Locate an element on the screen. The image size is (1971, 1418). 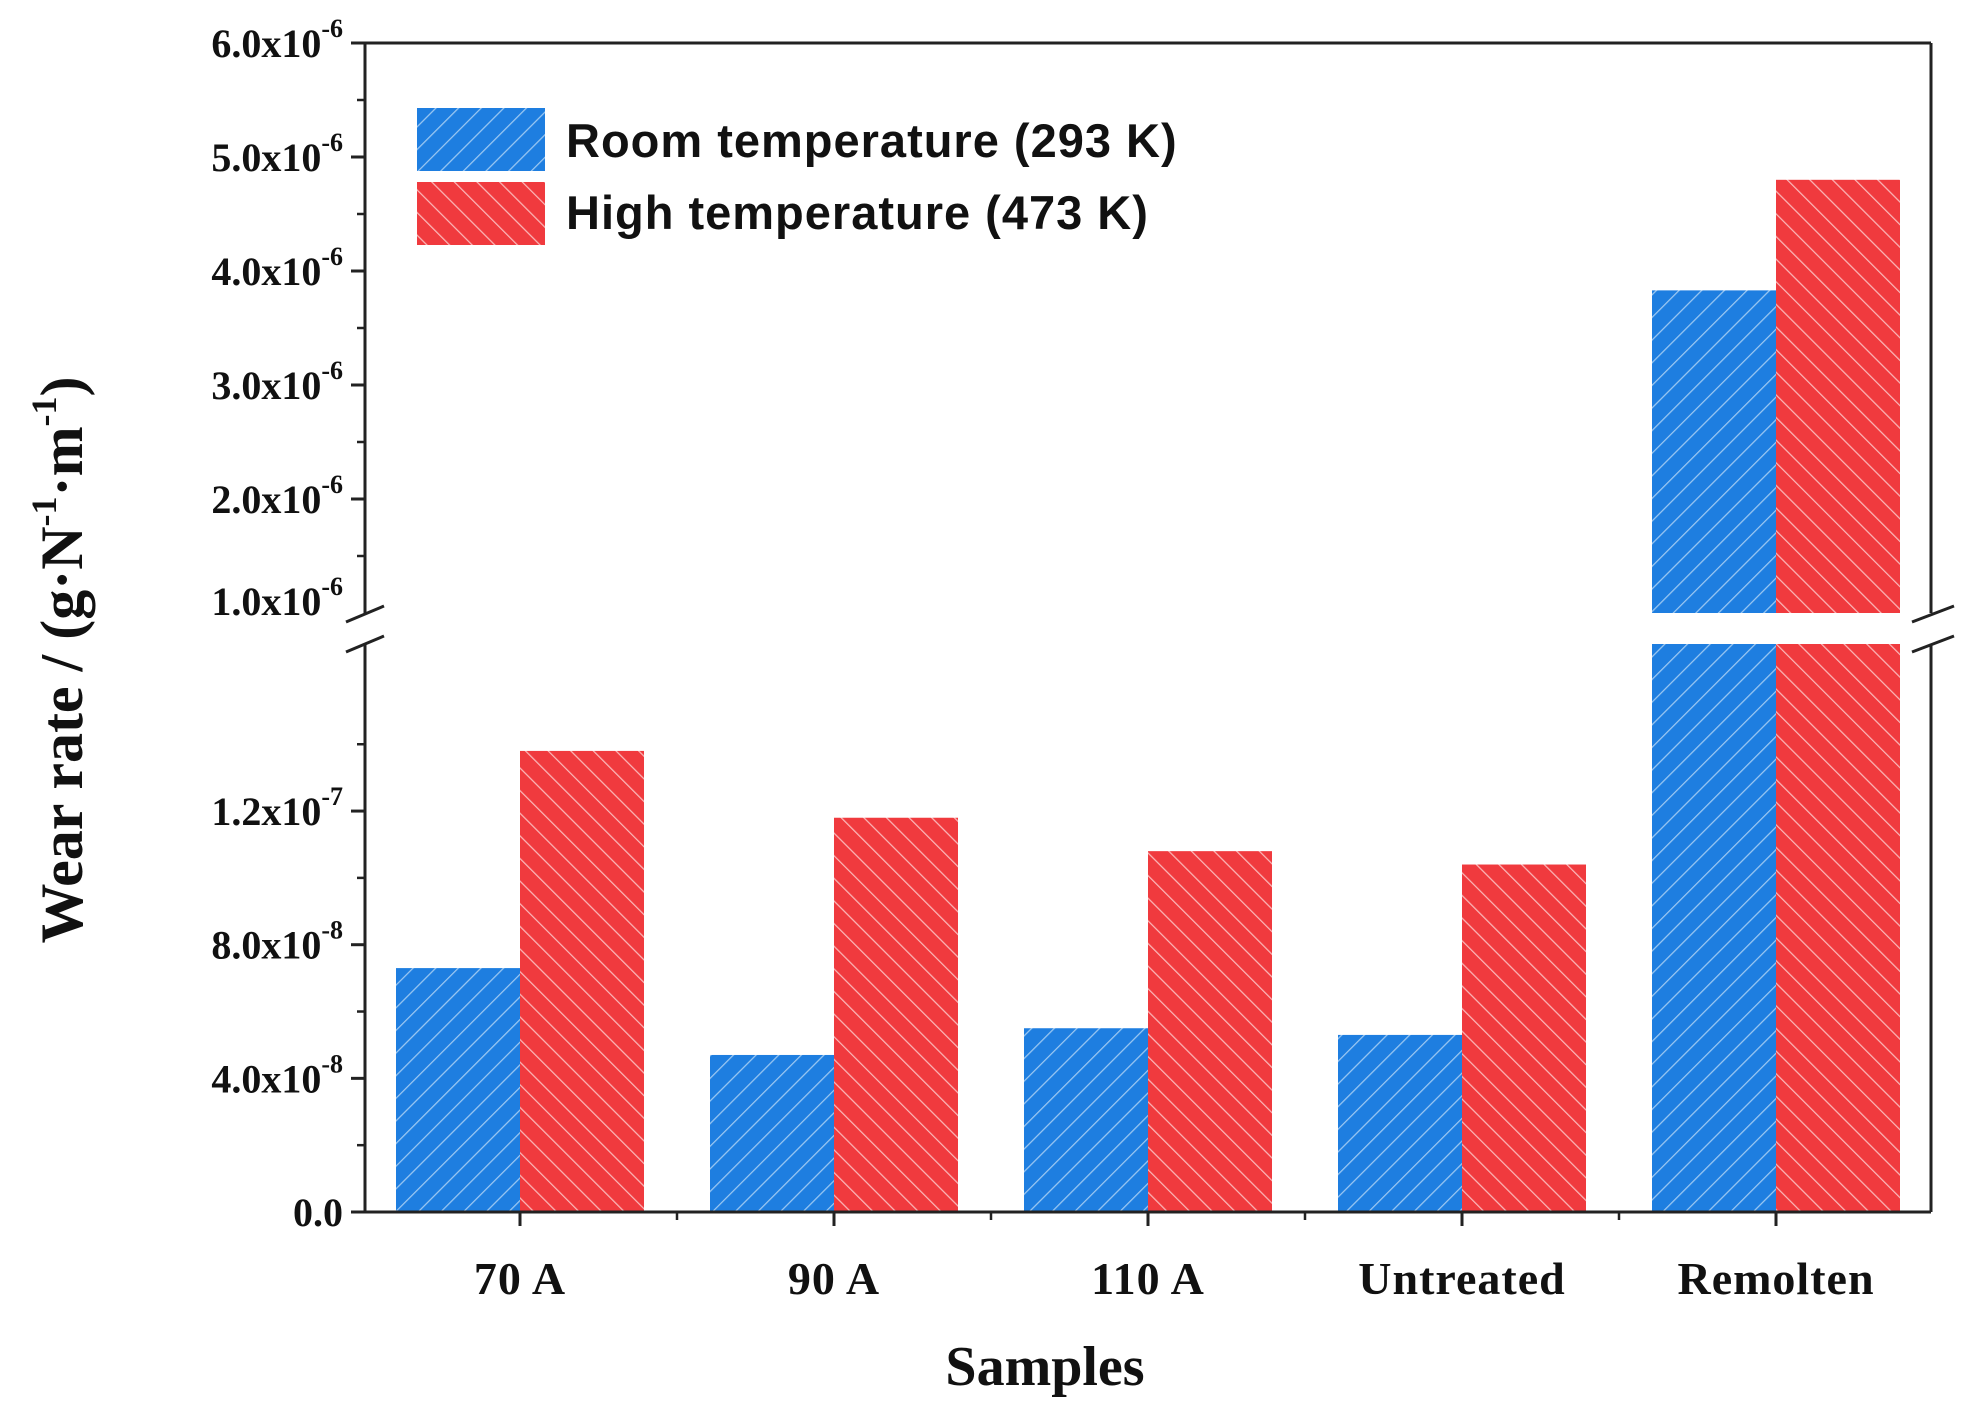
x-axis-title: Samples is located at coordinates (1044, 1367).